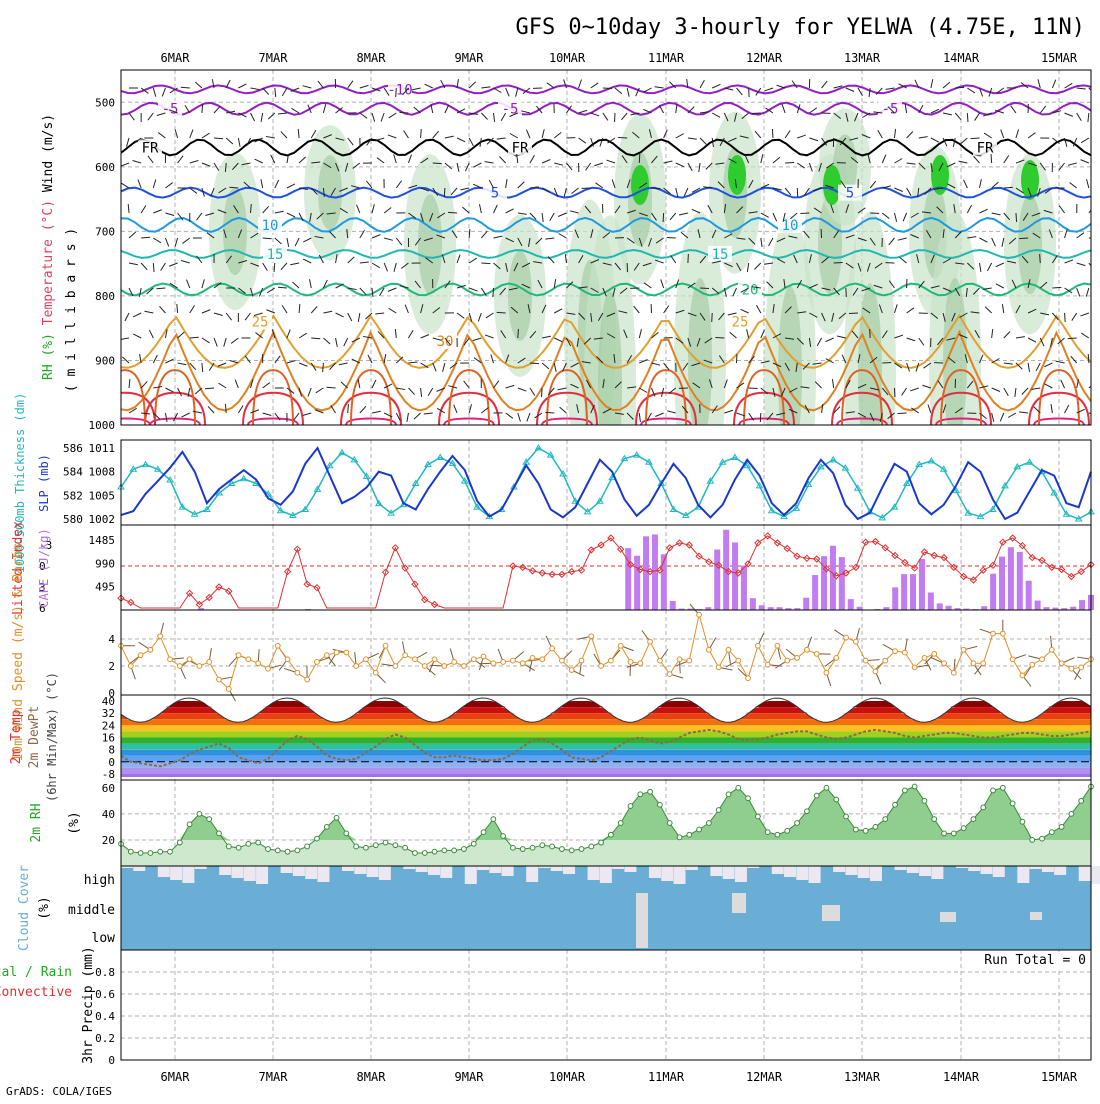 The width and height of the screenshot is (1100, 1104). I want to click on wind-speed-line, so click(606, 652).